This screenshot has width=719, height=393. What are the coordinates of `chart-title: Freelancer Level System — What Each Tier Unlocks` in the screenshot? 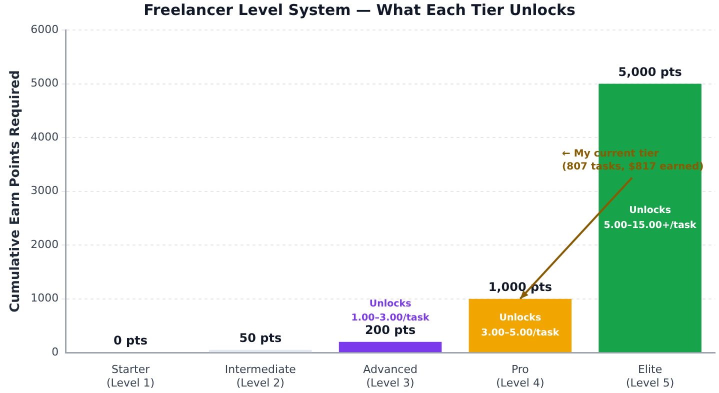 It's located at (360, 9).